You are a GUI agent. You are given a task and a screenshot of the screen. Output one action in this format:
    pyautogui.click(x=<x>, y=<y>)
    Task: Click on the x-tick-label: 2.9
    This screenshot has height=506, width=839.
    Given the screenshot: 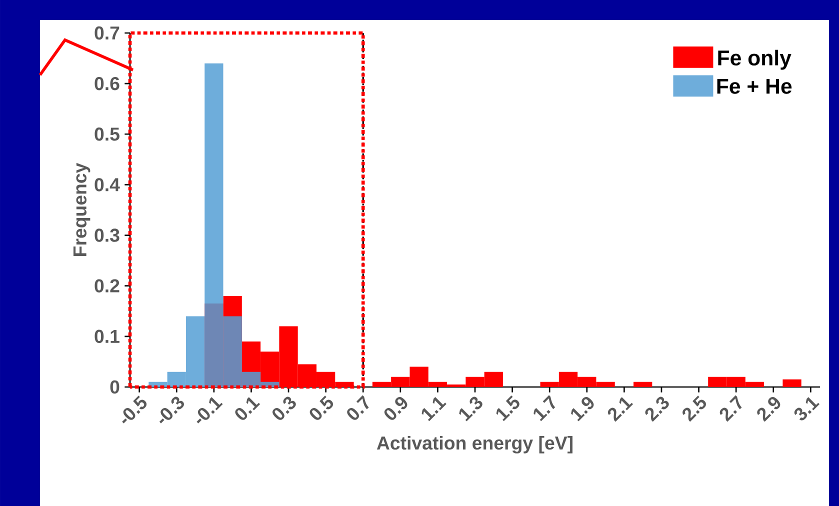 What is the action you would take?
    pyautogui.click(x=768, y=409)
    